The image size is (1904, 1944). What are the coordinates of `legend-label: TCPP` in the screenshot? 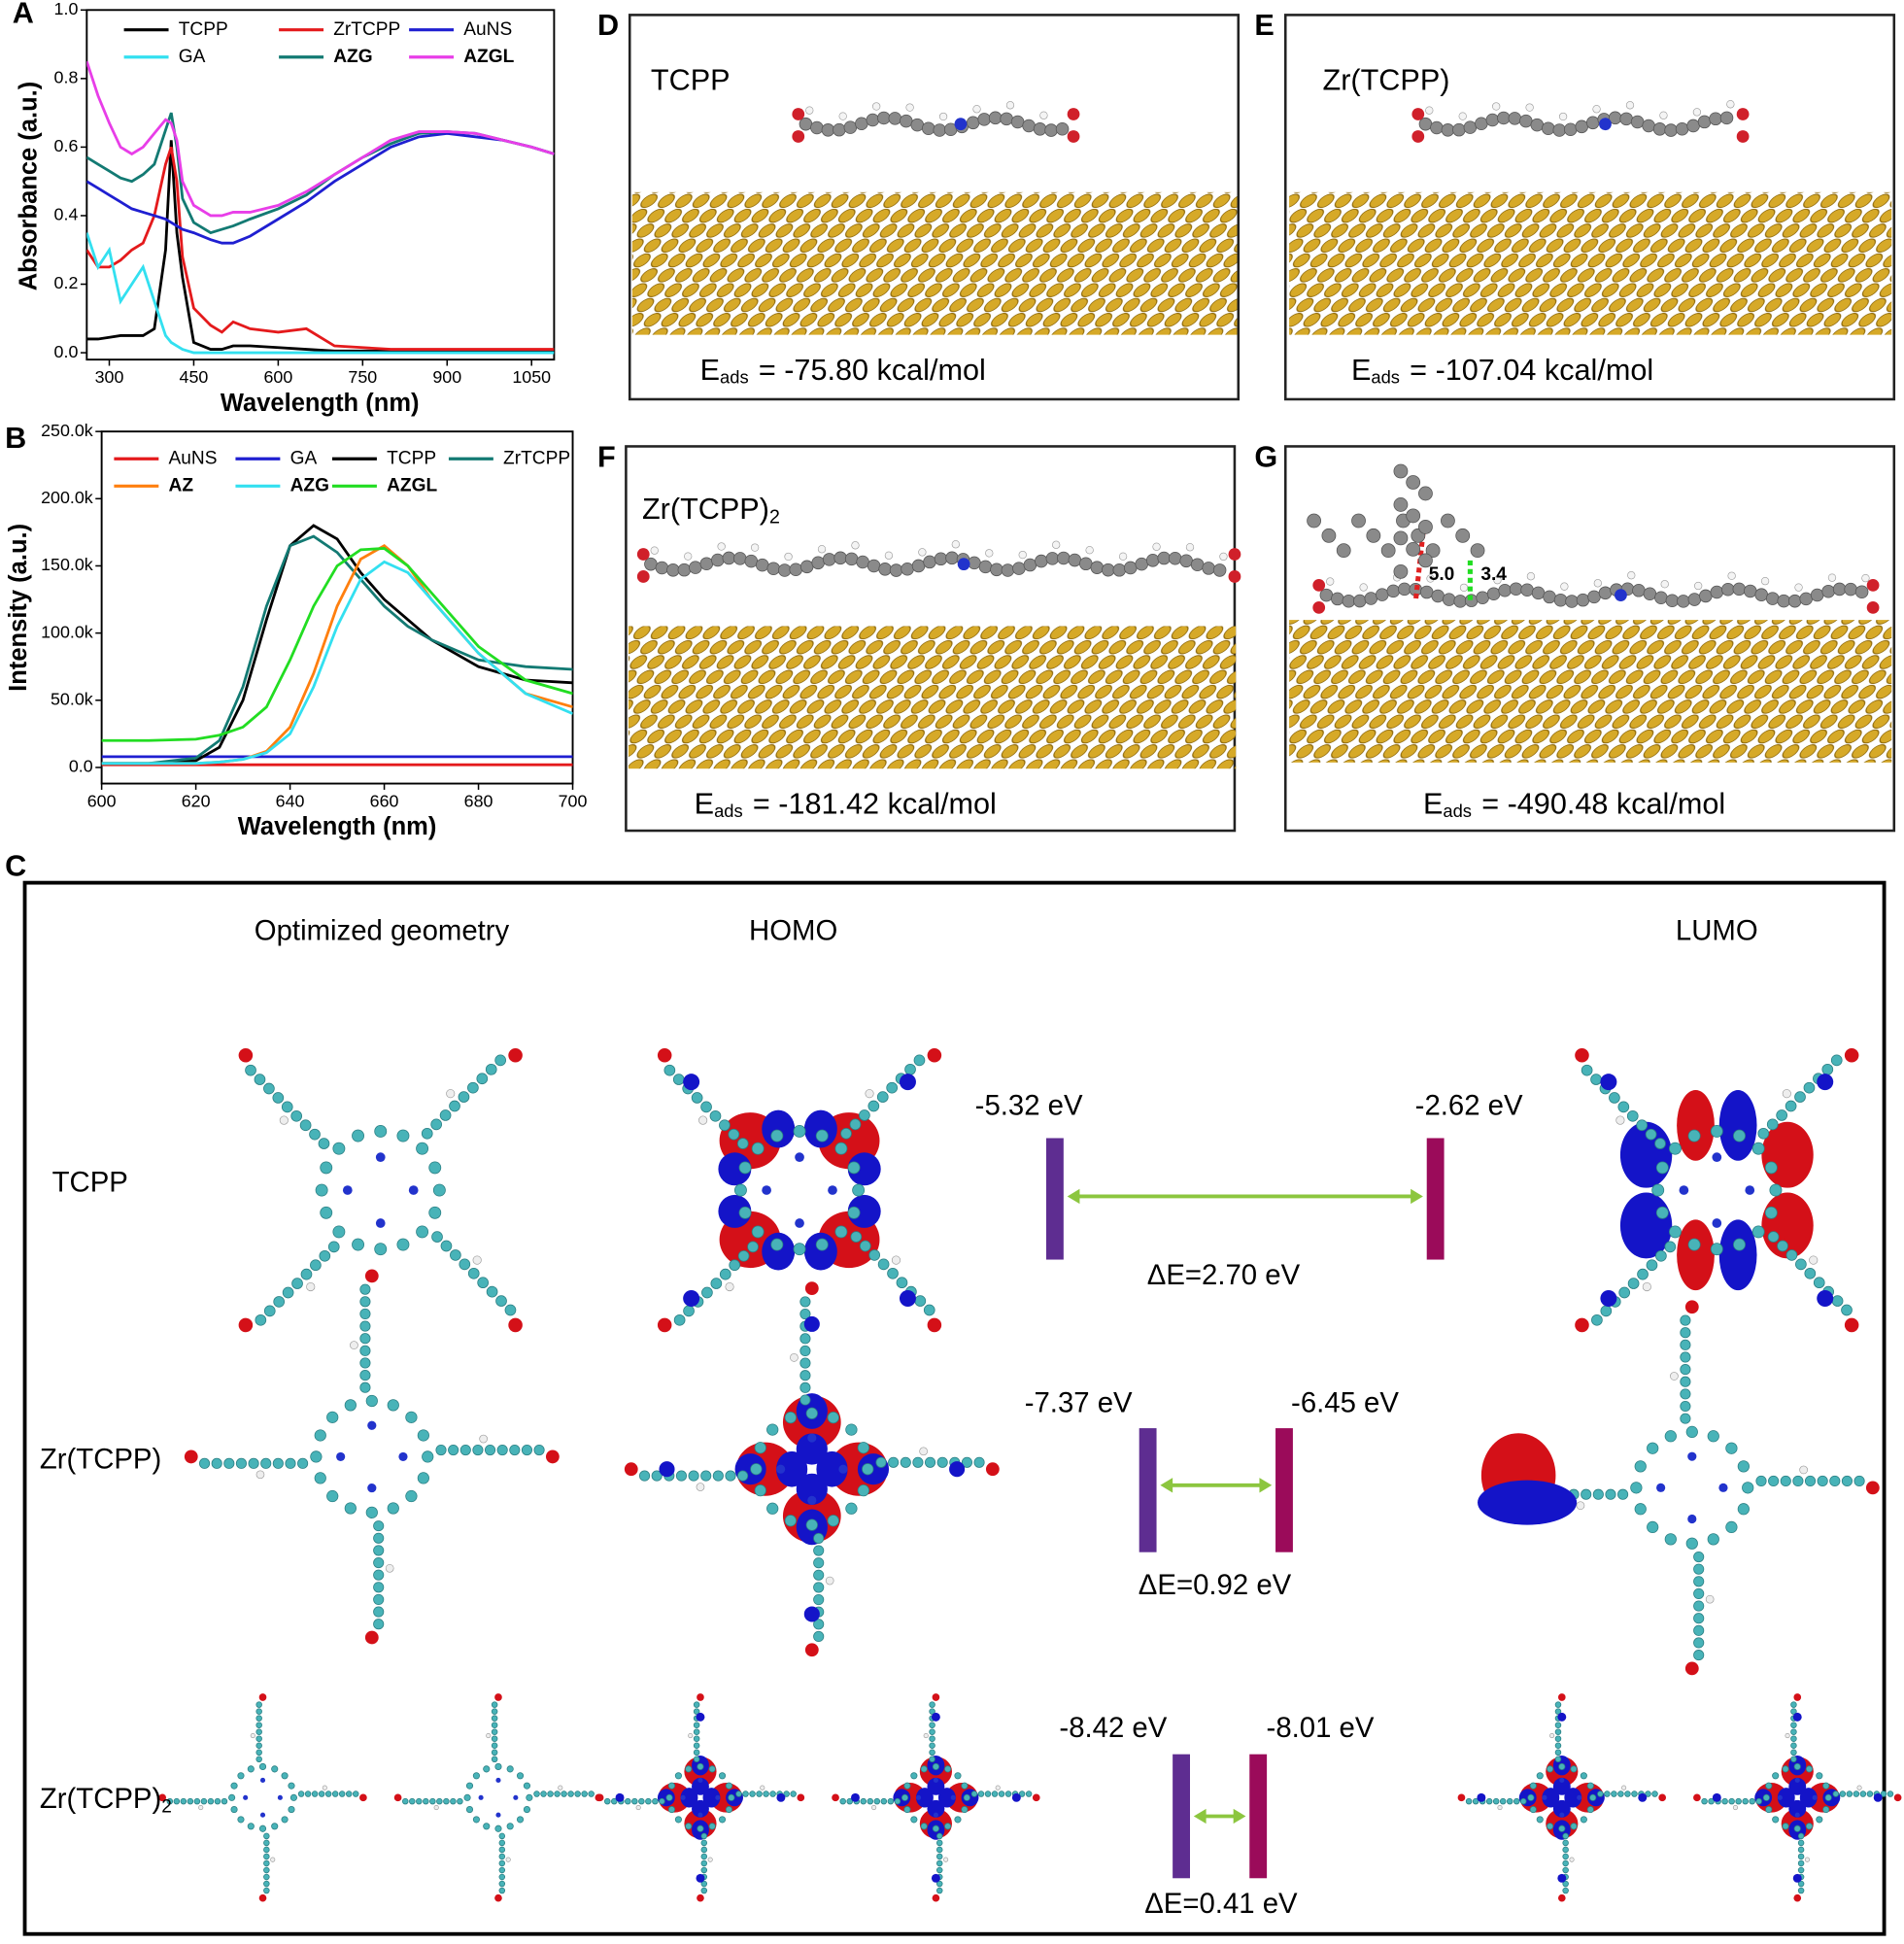 It's located at (203, 29).